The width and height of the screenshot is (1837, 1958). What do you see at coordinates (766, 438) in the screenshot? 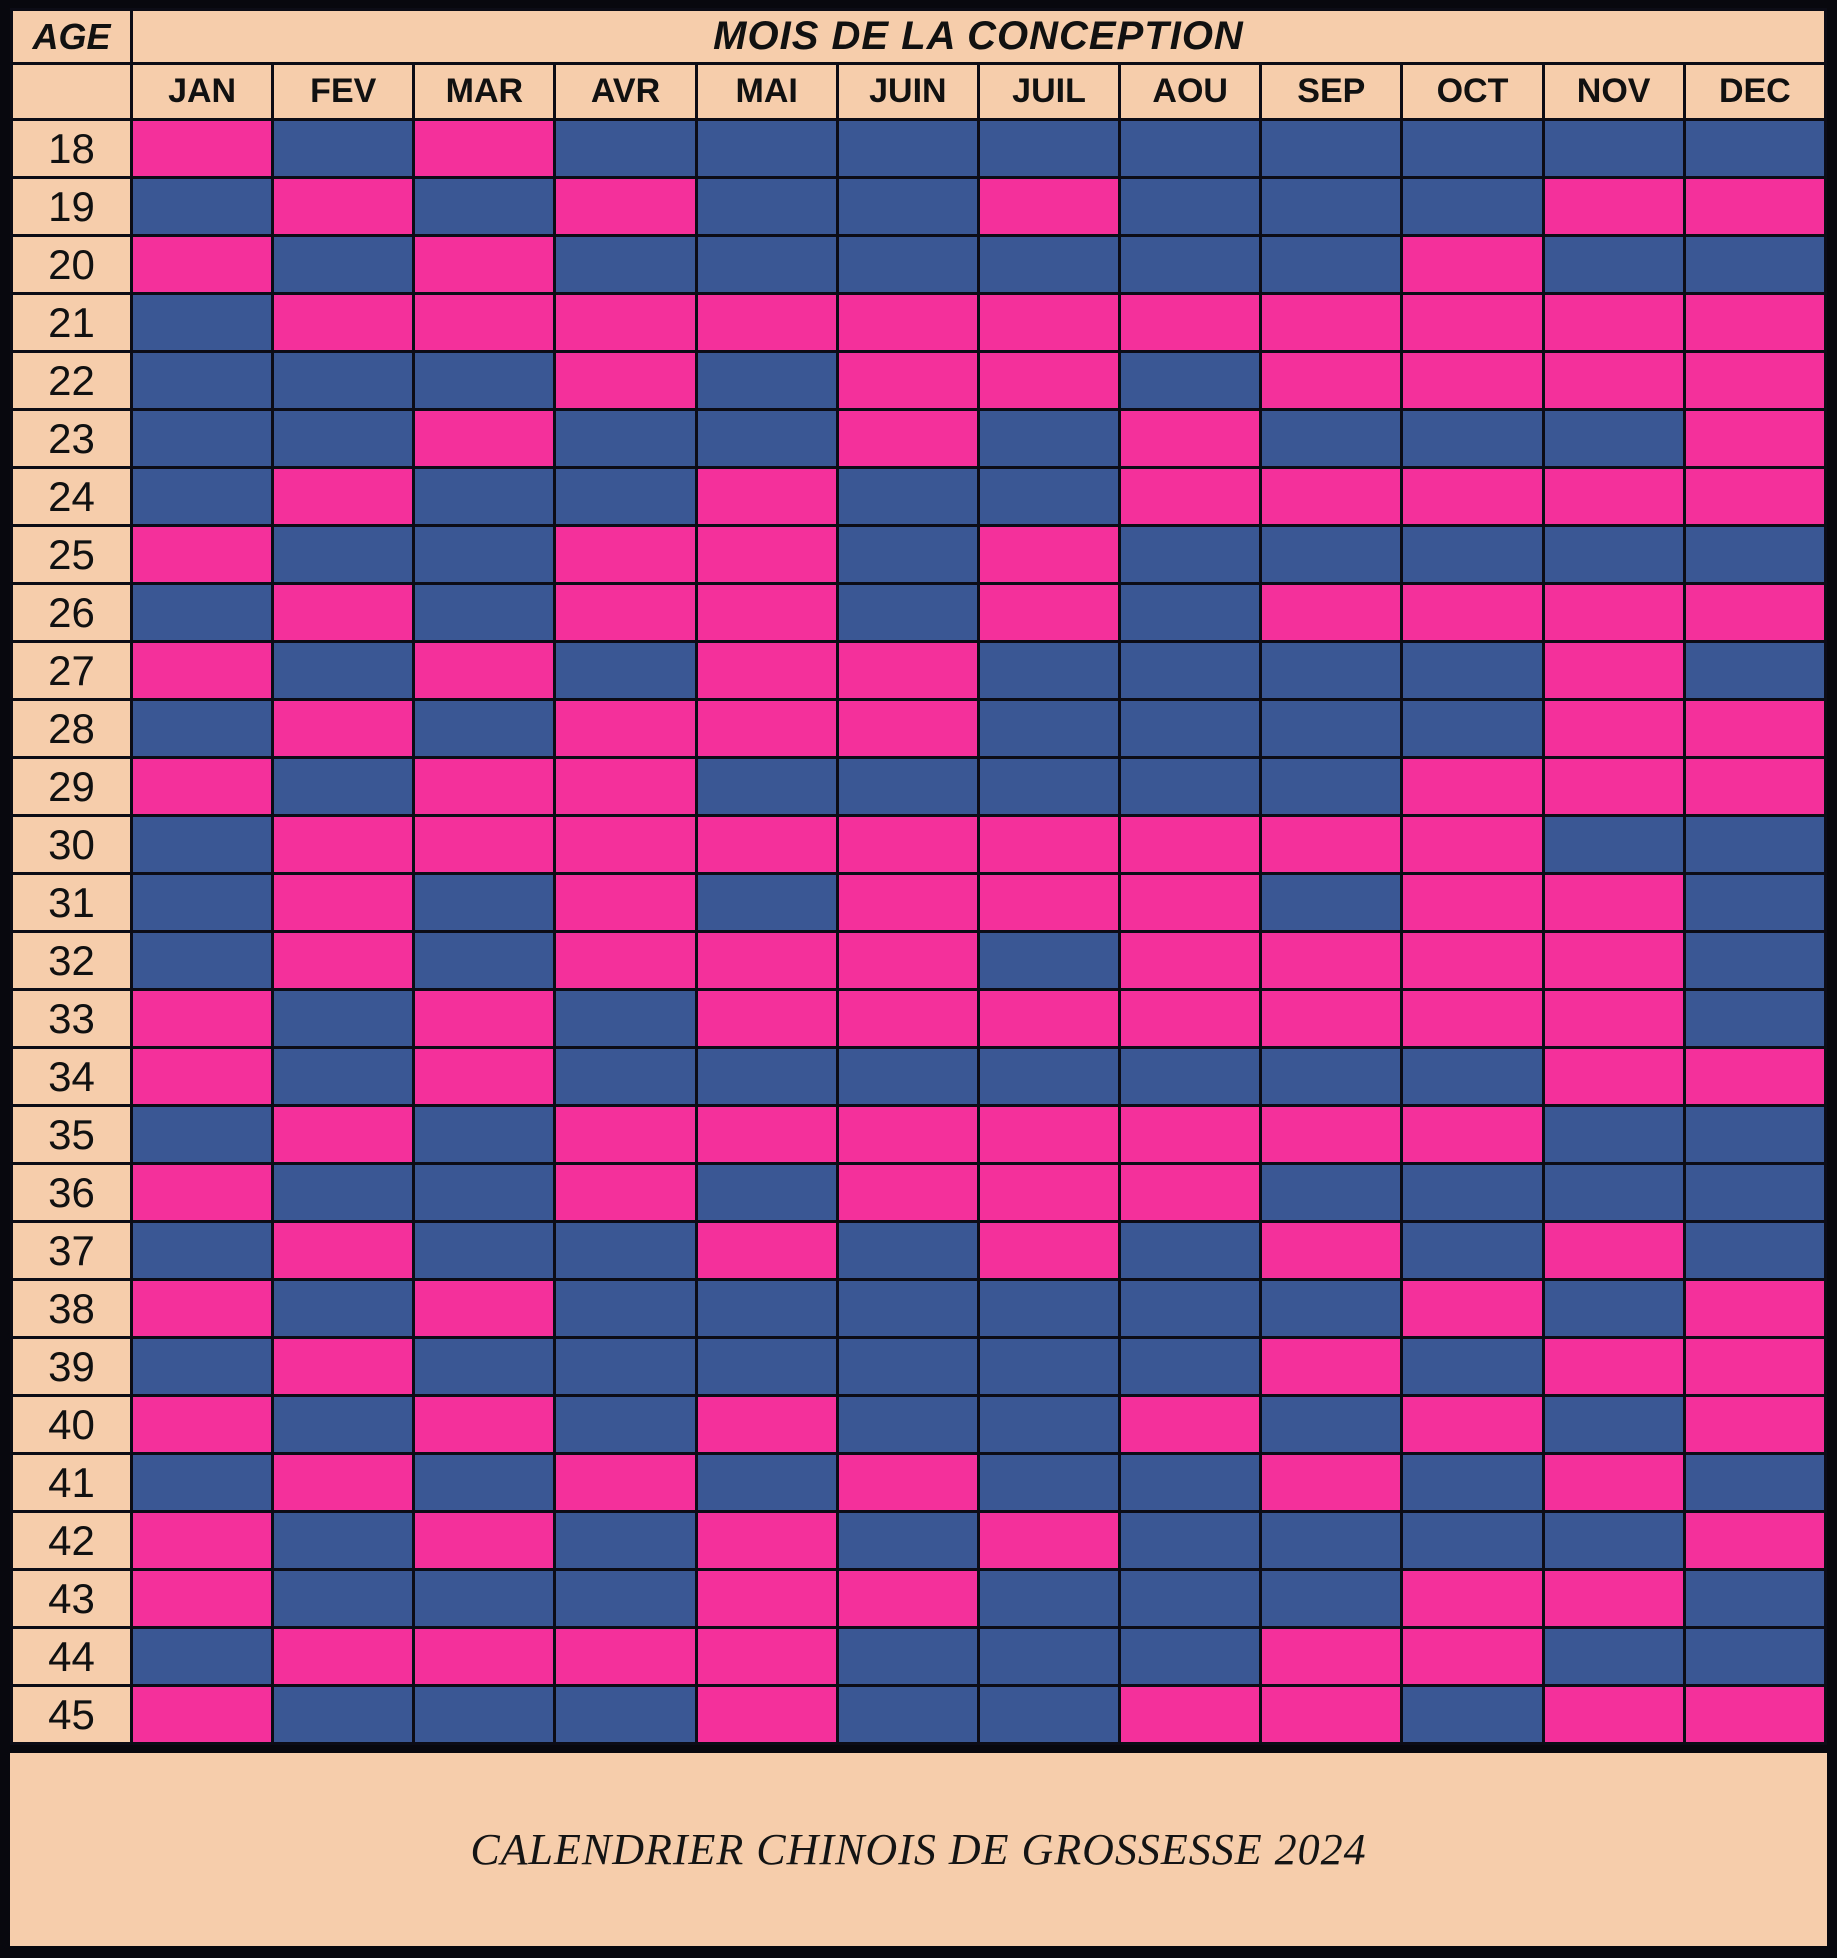
I see `cell-23-mai` at bounding box center [766, 438].